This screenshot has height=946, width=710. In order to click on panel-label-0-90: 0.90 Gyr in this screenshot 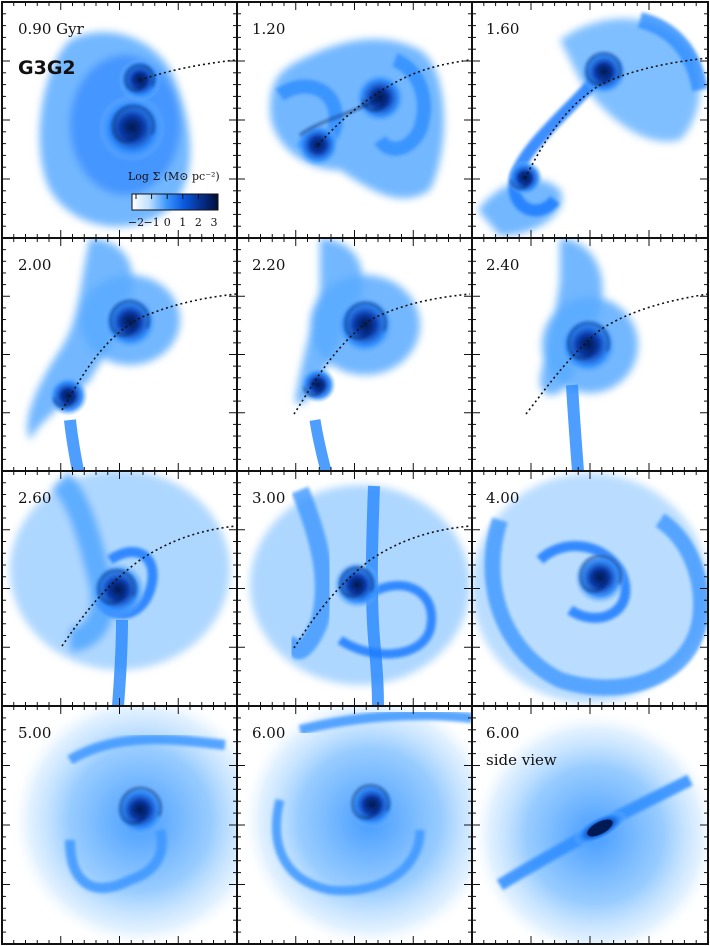, I will do `click(51, 29)`.